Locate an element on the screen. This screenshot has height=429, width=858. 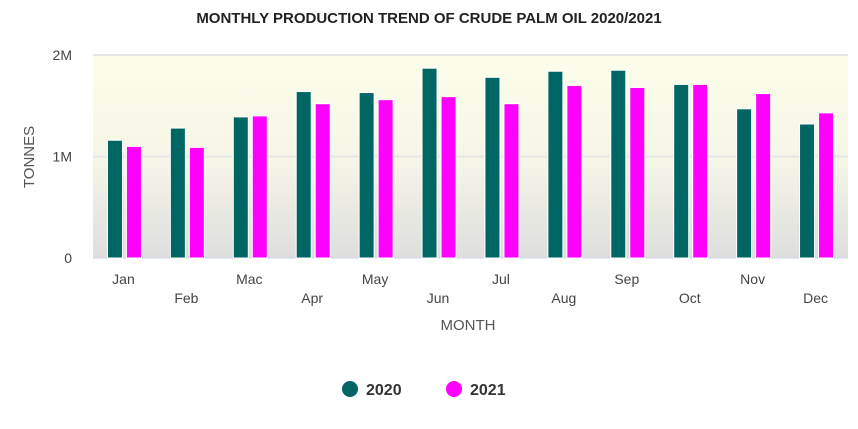
bar-2021-Mac is located at coordinates (259, 187).